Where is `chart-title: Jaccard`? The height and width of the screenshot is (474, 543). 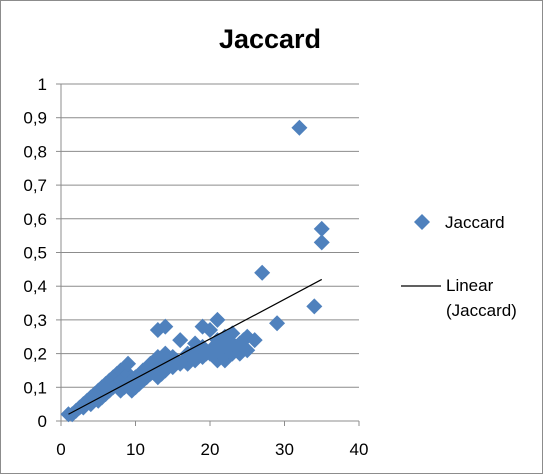 chart-title: Jaccard is located at coordinates (270, 39).